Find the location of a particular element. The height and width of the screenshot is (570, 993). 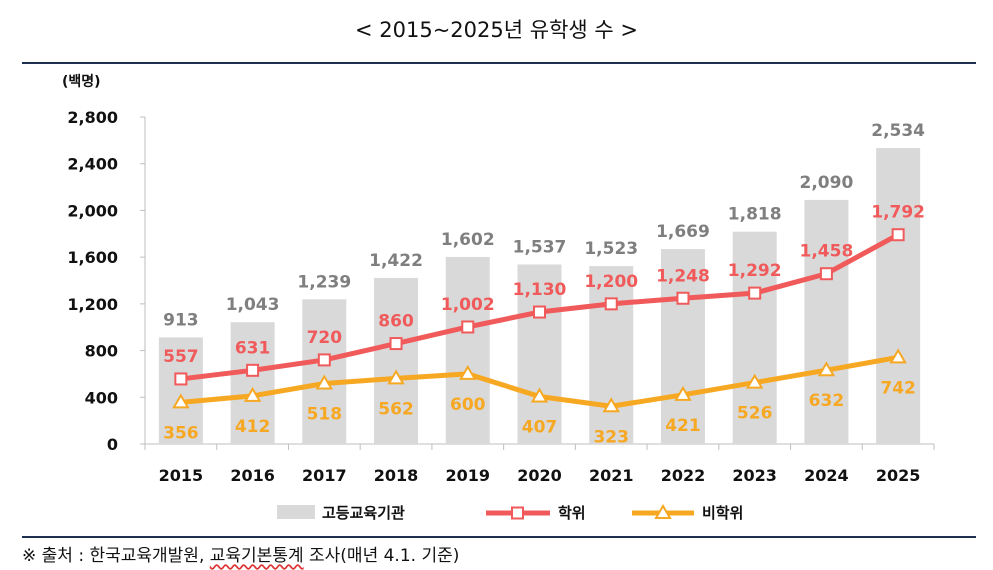

non-degree-data-label: 412 is located at coordinates (253, 427).